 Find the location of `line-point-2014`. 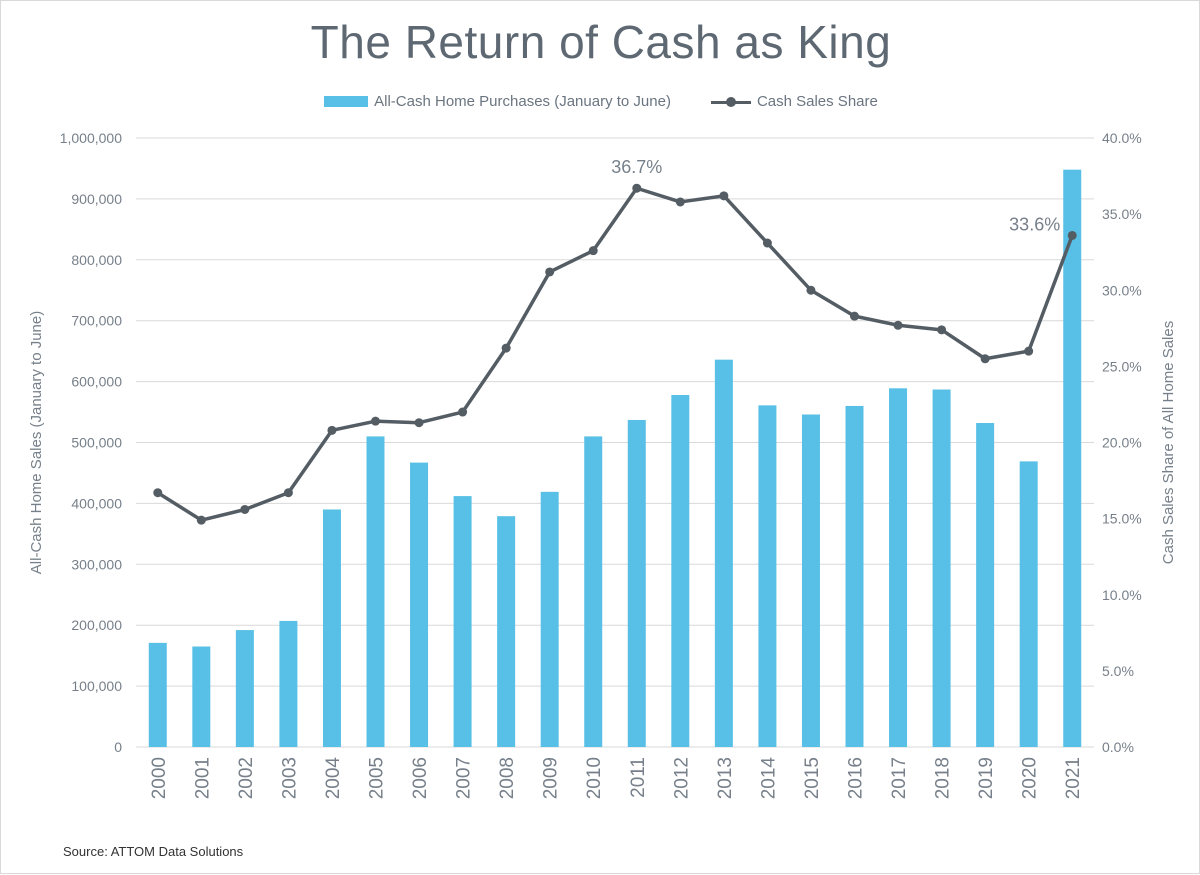

line-point-2014 is located at coordinates (767, 243).